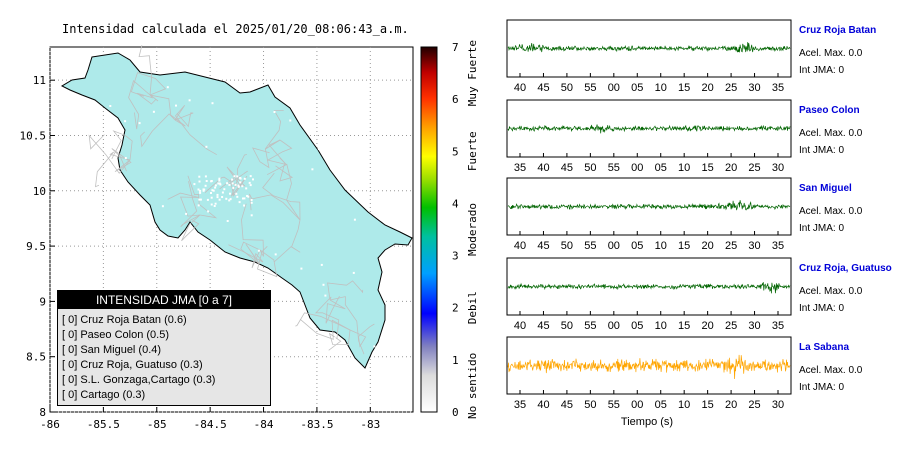  I want to click on map-ytick-label: 10.5, so click(33, 135).